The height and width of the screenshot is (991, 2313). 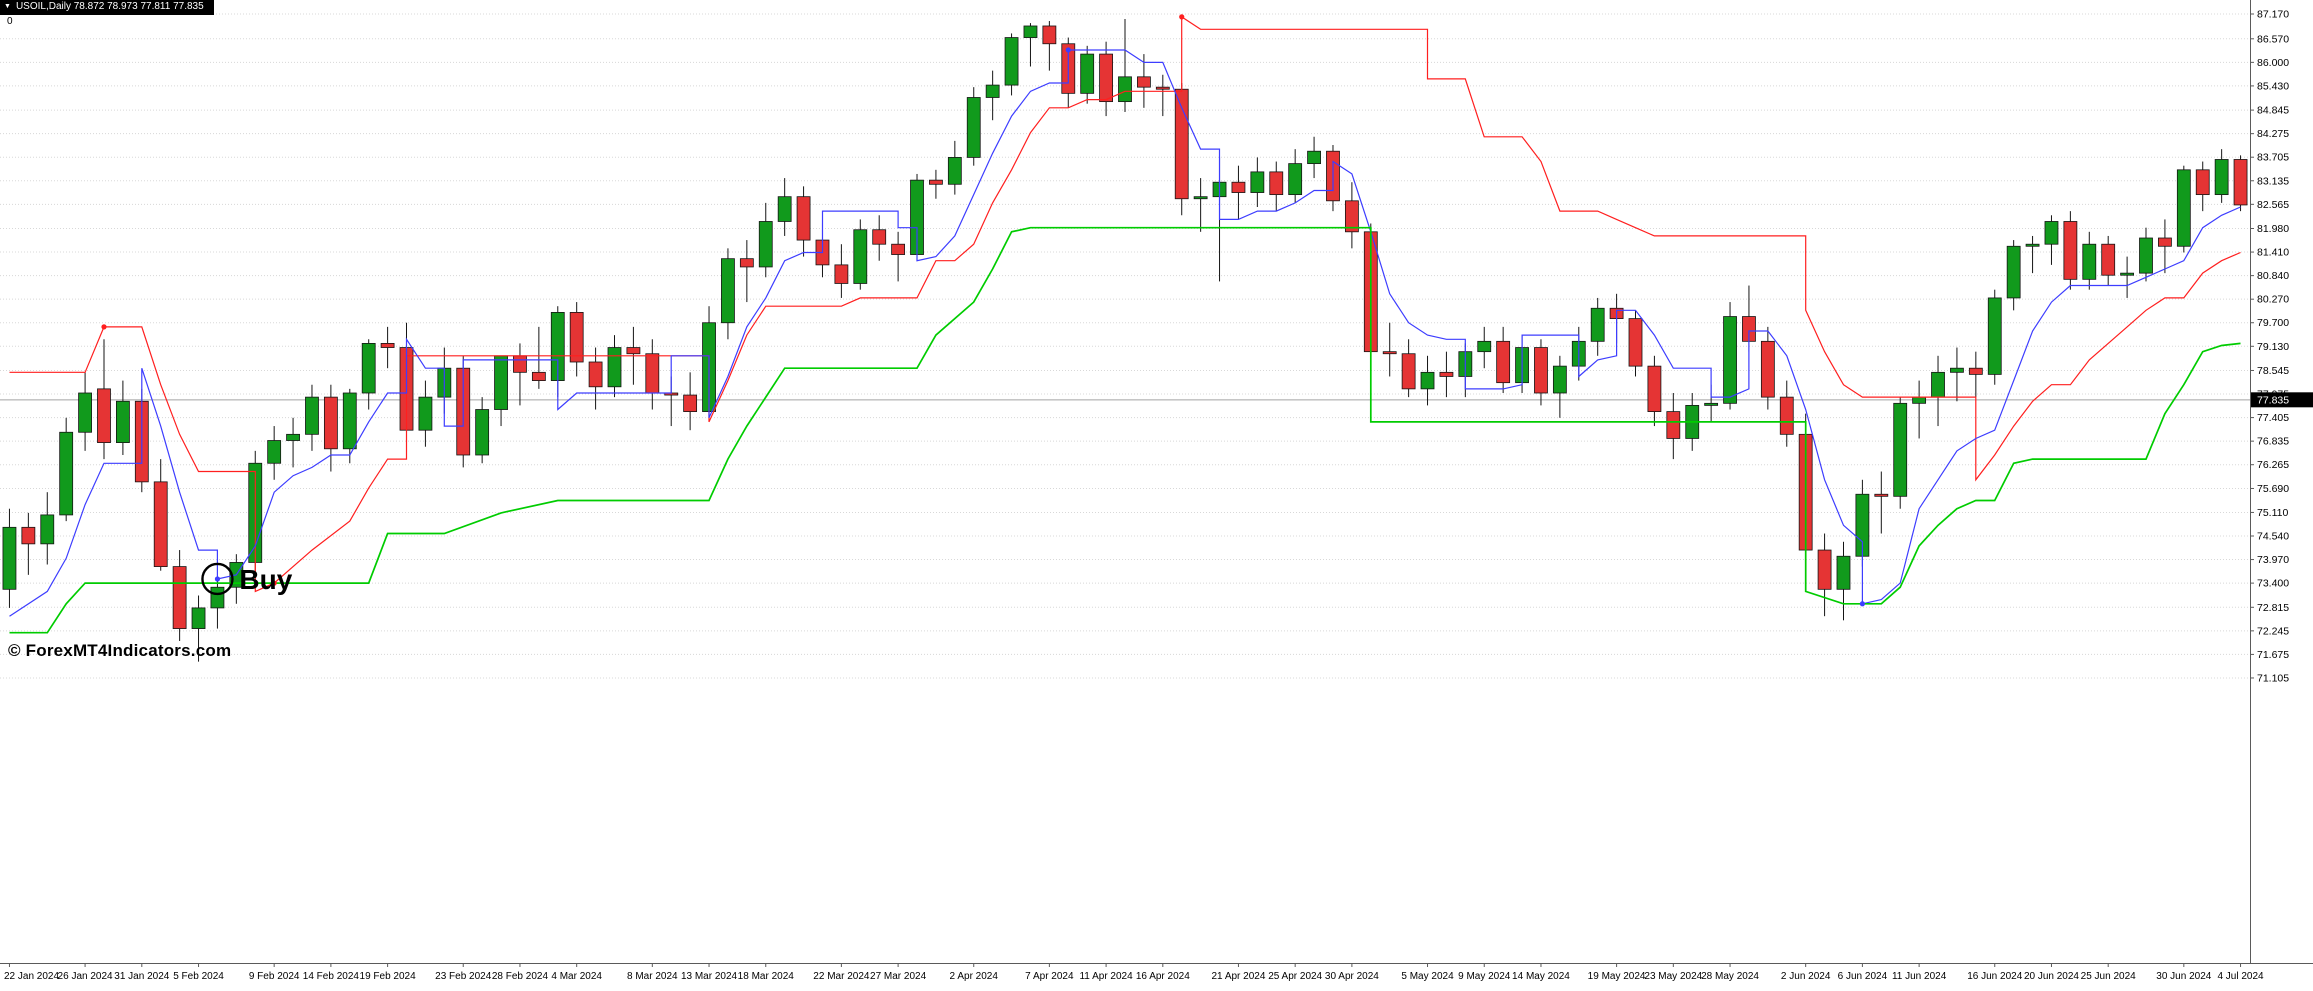 What do you see at coordinates (2240, 976) in the screenshot?
I see `time-axis-label: 4 Jul 2024` at bounding box center [2240, 976].